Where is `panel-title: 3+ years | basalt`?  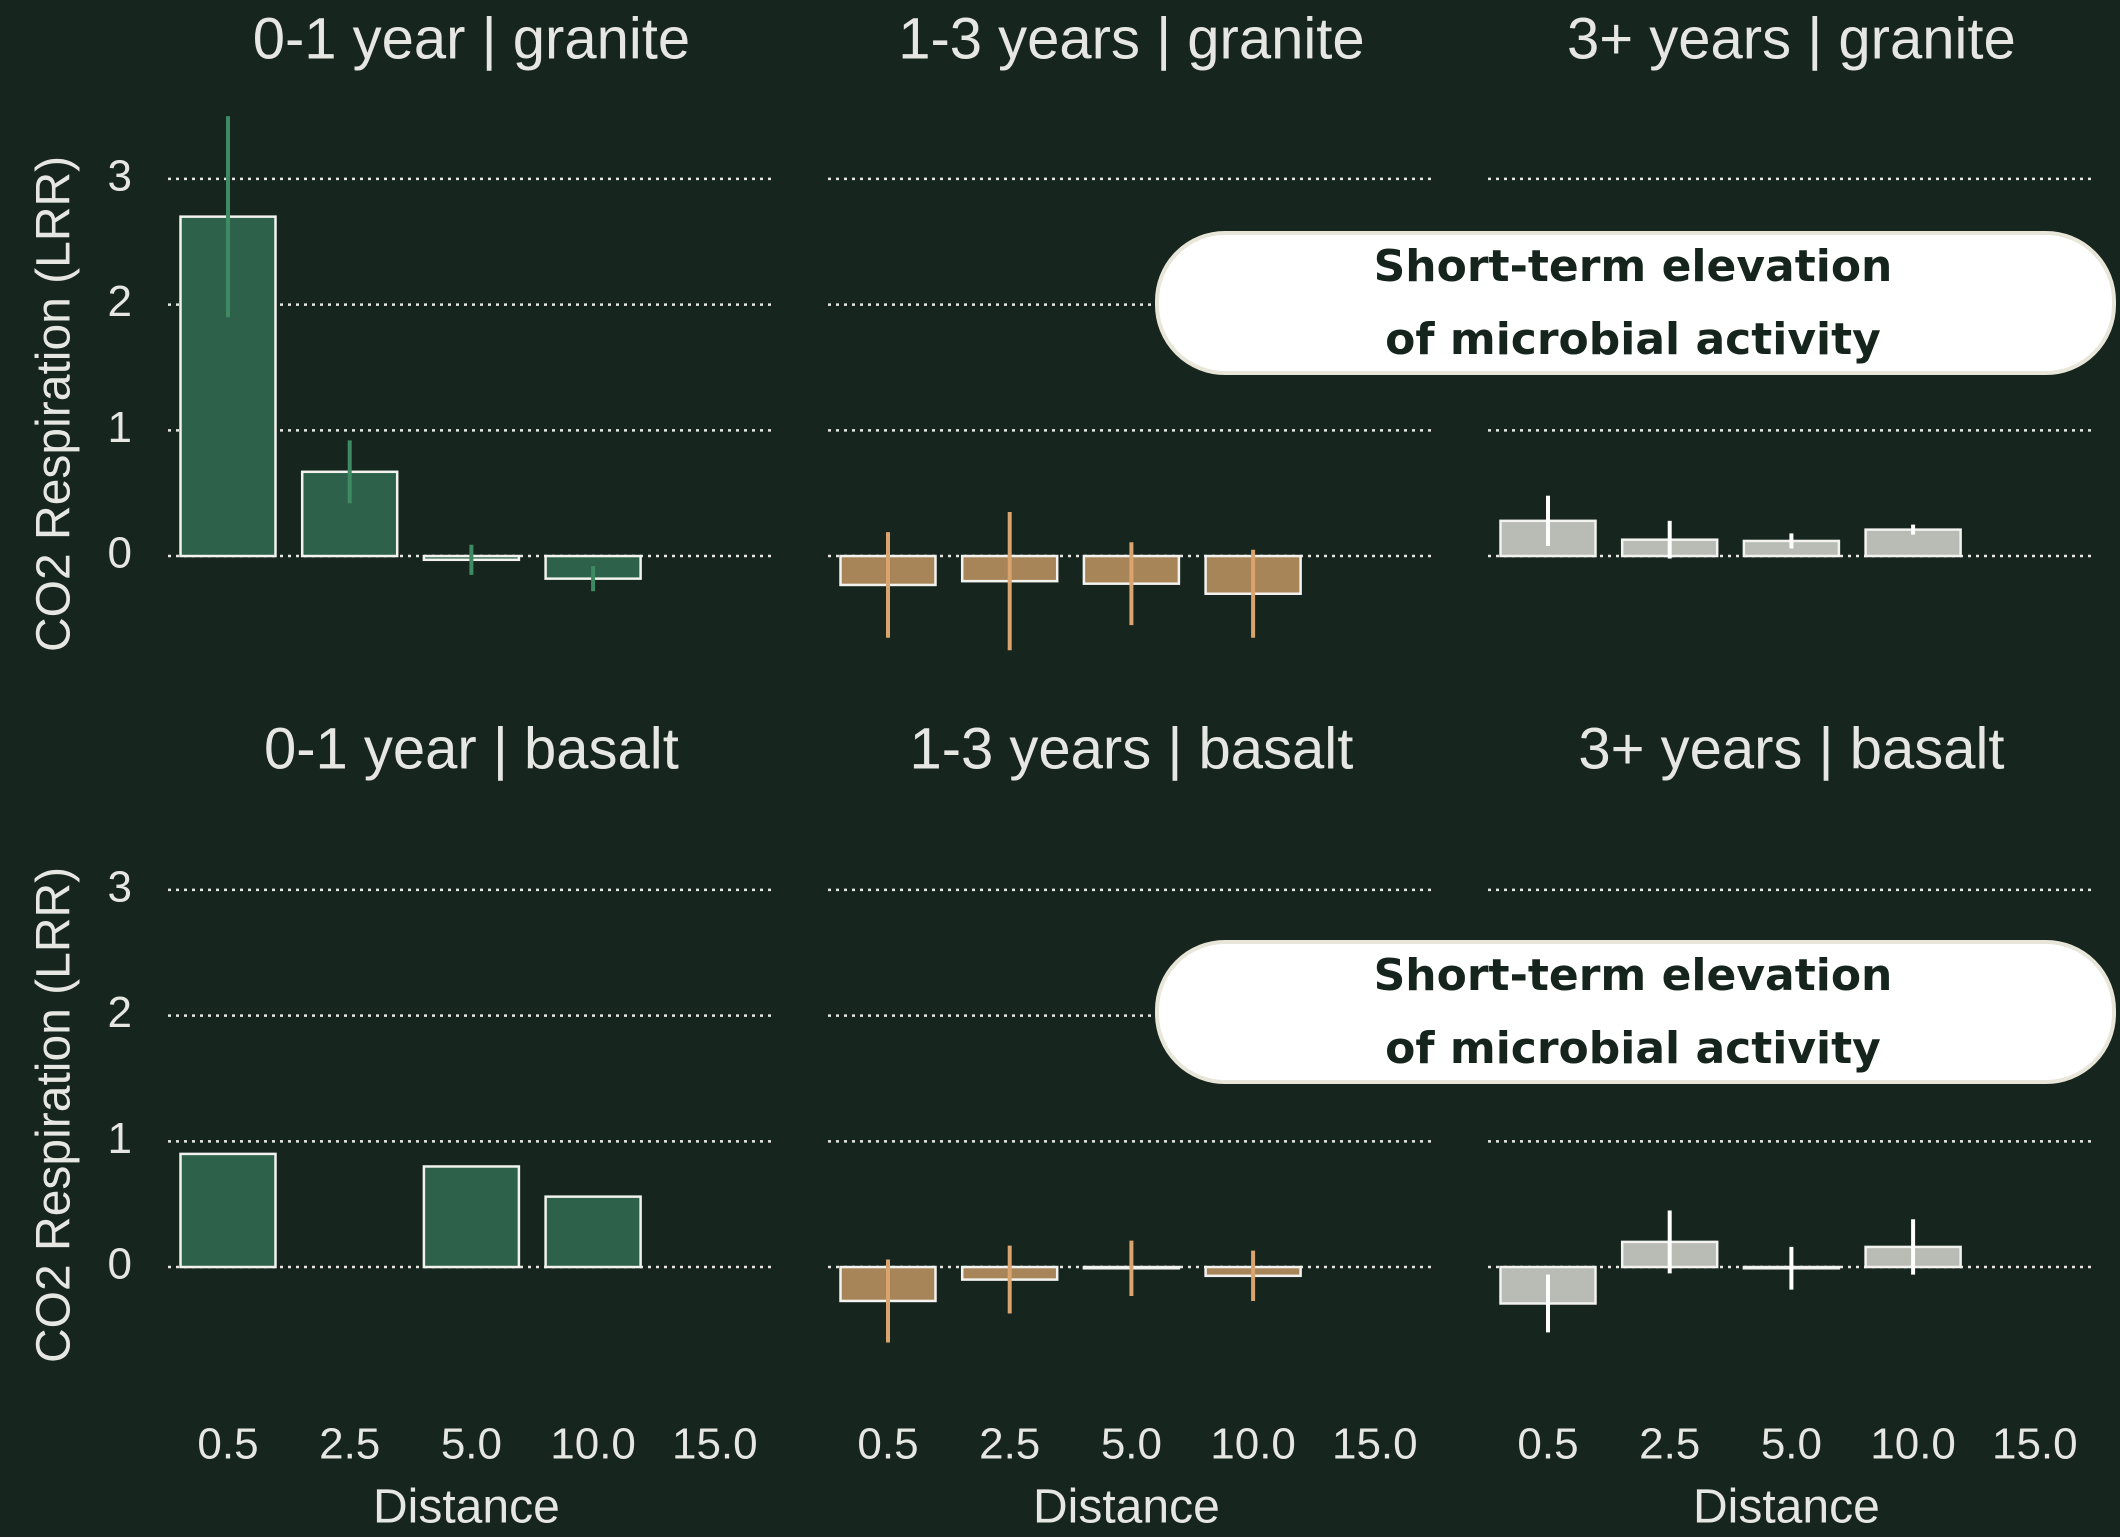 panel-title: 3+ years | basalt is located at coordinates (1791, 748).